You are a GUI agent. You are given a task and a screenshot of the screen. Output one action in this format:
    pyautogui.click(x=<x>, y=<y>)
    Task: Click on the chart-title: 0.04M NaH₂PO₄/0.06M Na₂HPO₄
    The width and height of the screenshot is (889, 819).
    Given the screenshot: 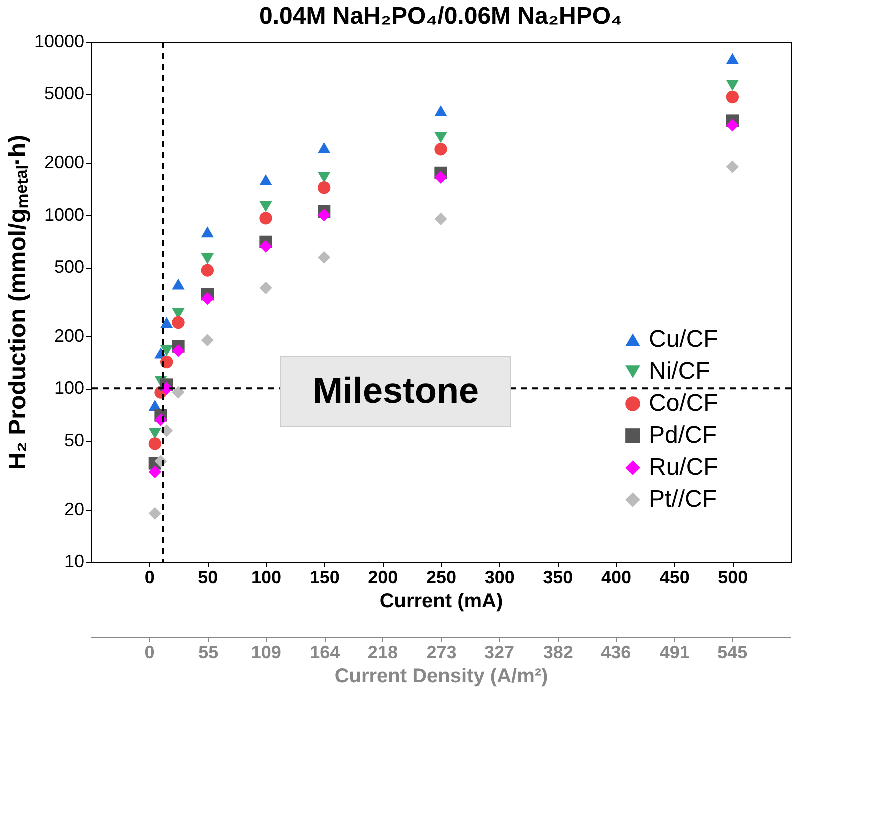 What is the action you would take?
    pyautogui.click(x=441, y=16)
    